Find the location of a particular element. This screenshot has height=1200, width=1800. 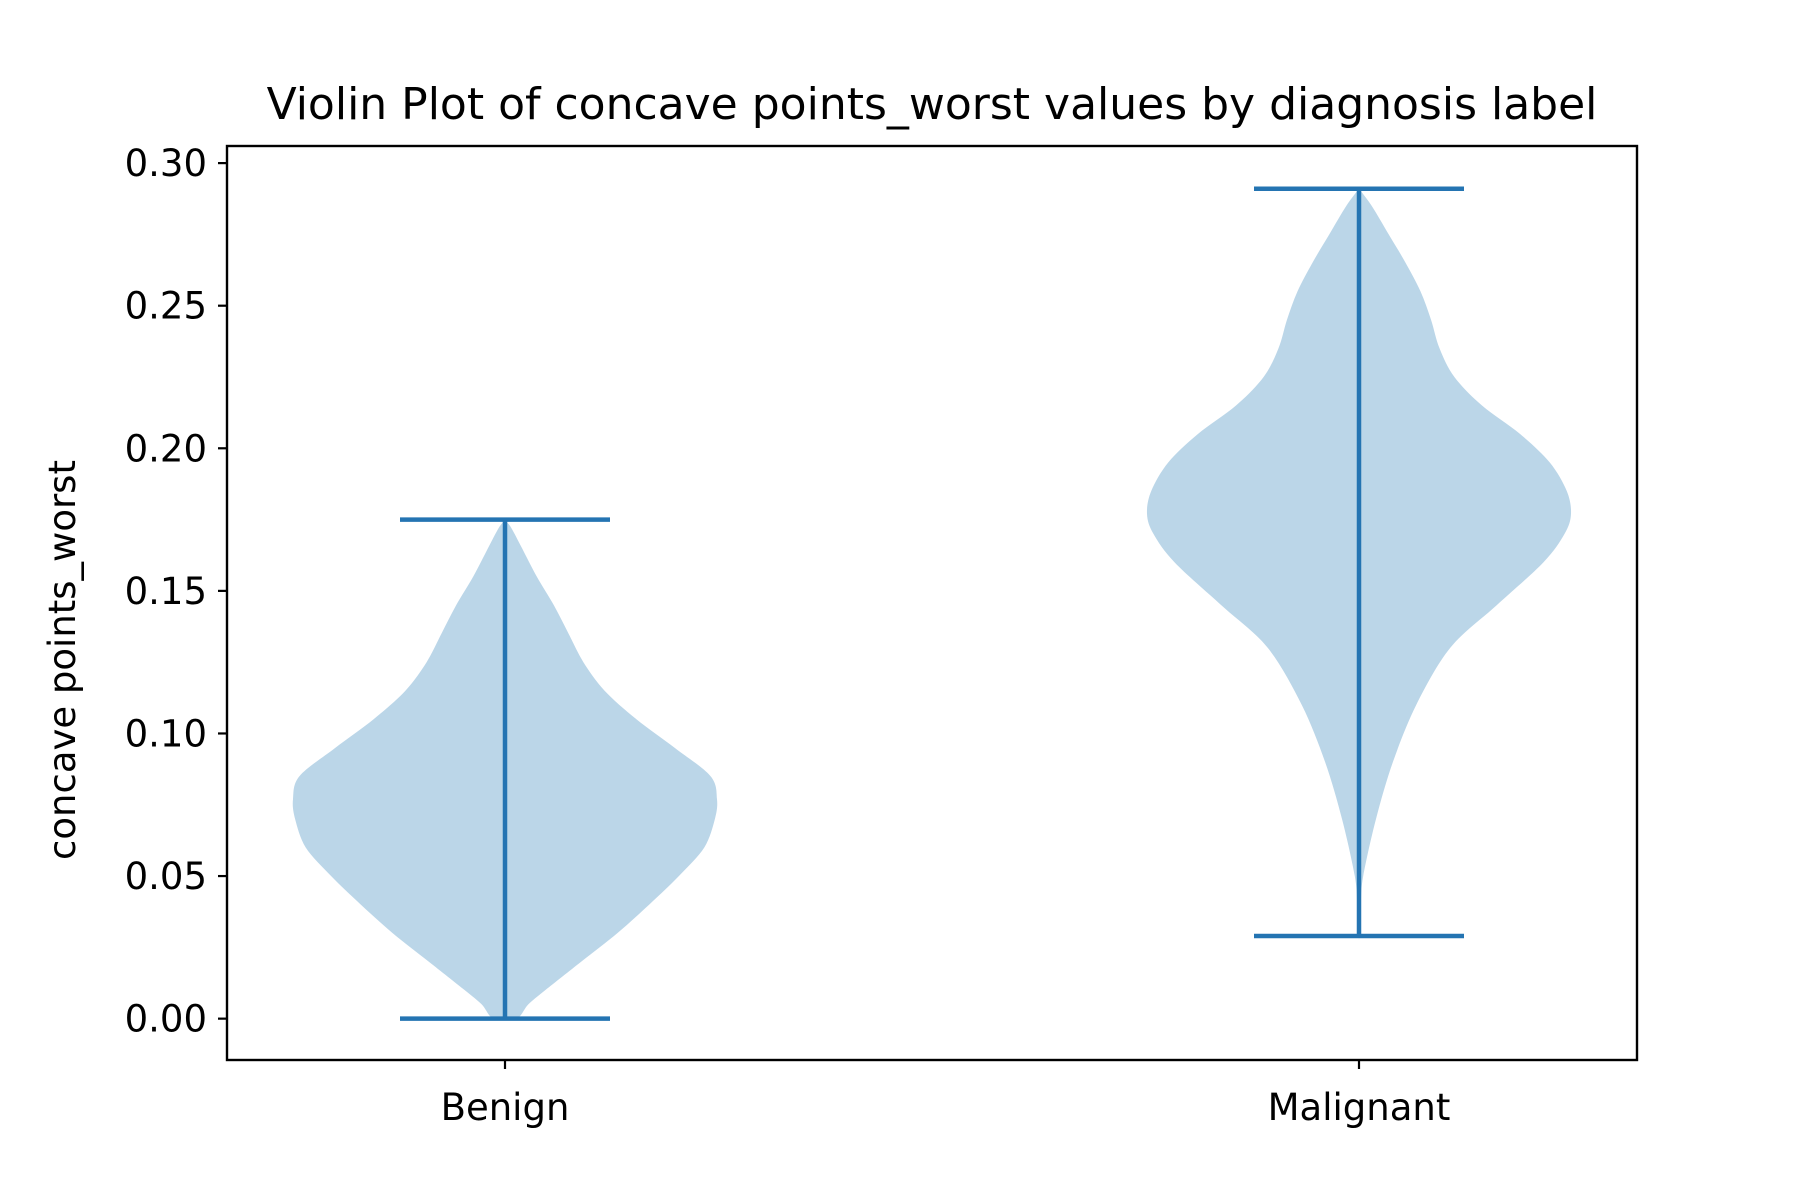

y-tick-label: 0.15 is located at coordinates (166, 591).